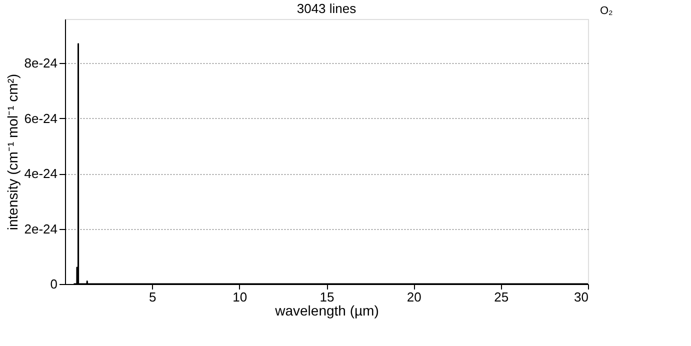 The height and width of the screenshot is (346, 691). What do you see at coordinates (152, 297) in the screenshot?
I see `x-tick-label: 5` at bounding box center [152, 297].